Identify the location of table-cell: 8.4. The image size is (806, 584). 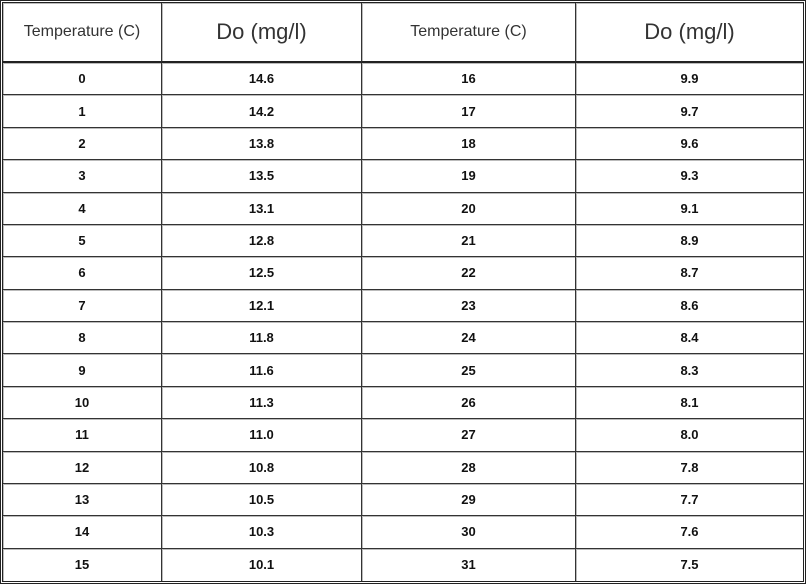
(689, 338).